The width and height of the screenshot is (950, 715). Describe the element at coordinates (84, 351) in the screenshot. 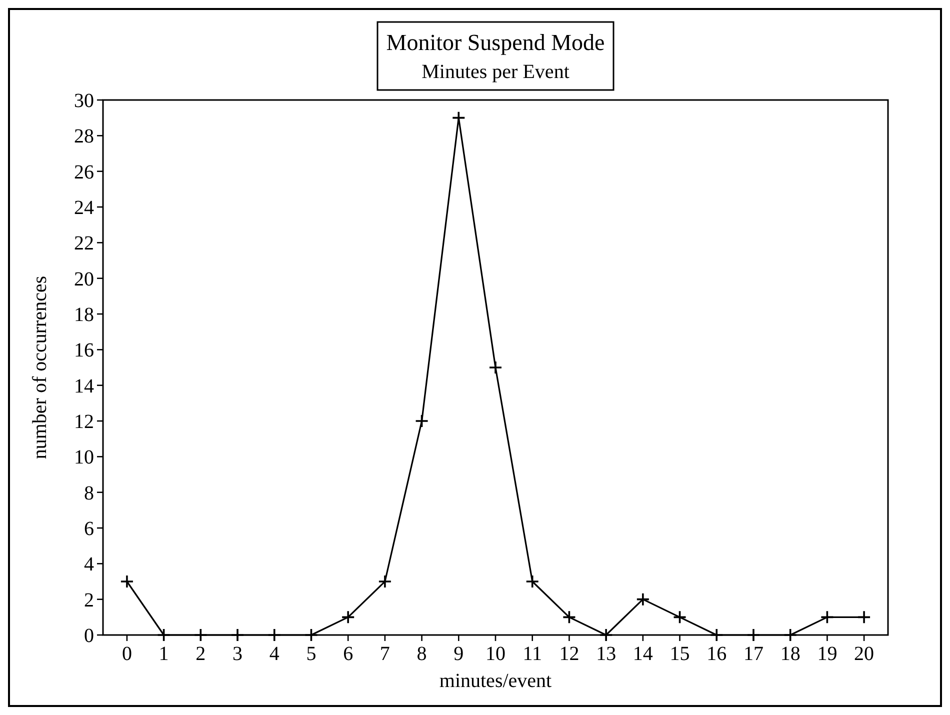

I see `y-tick-label: 16` at that location.